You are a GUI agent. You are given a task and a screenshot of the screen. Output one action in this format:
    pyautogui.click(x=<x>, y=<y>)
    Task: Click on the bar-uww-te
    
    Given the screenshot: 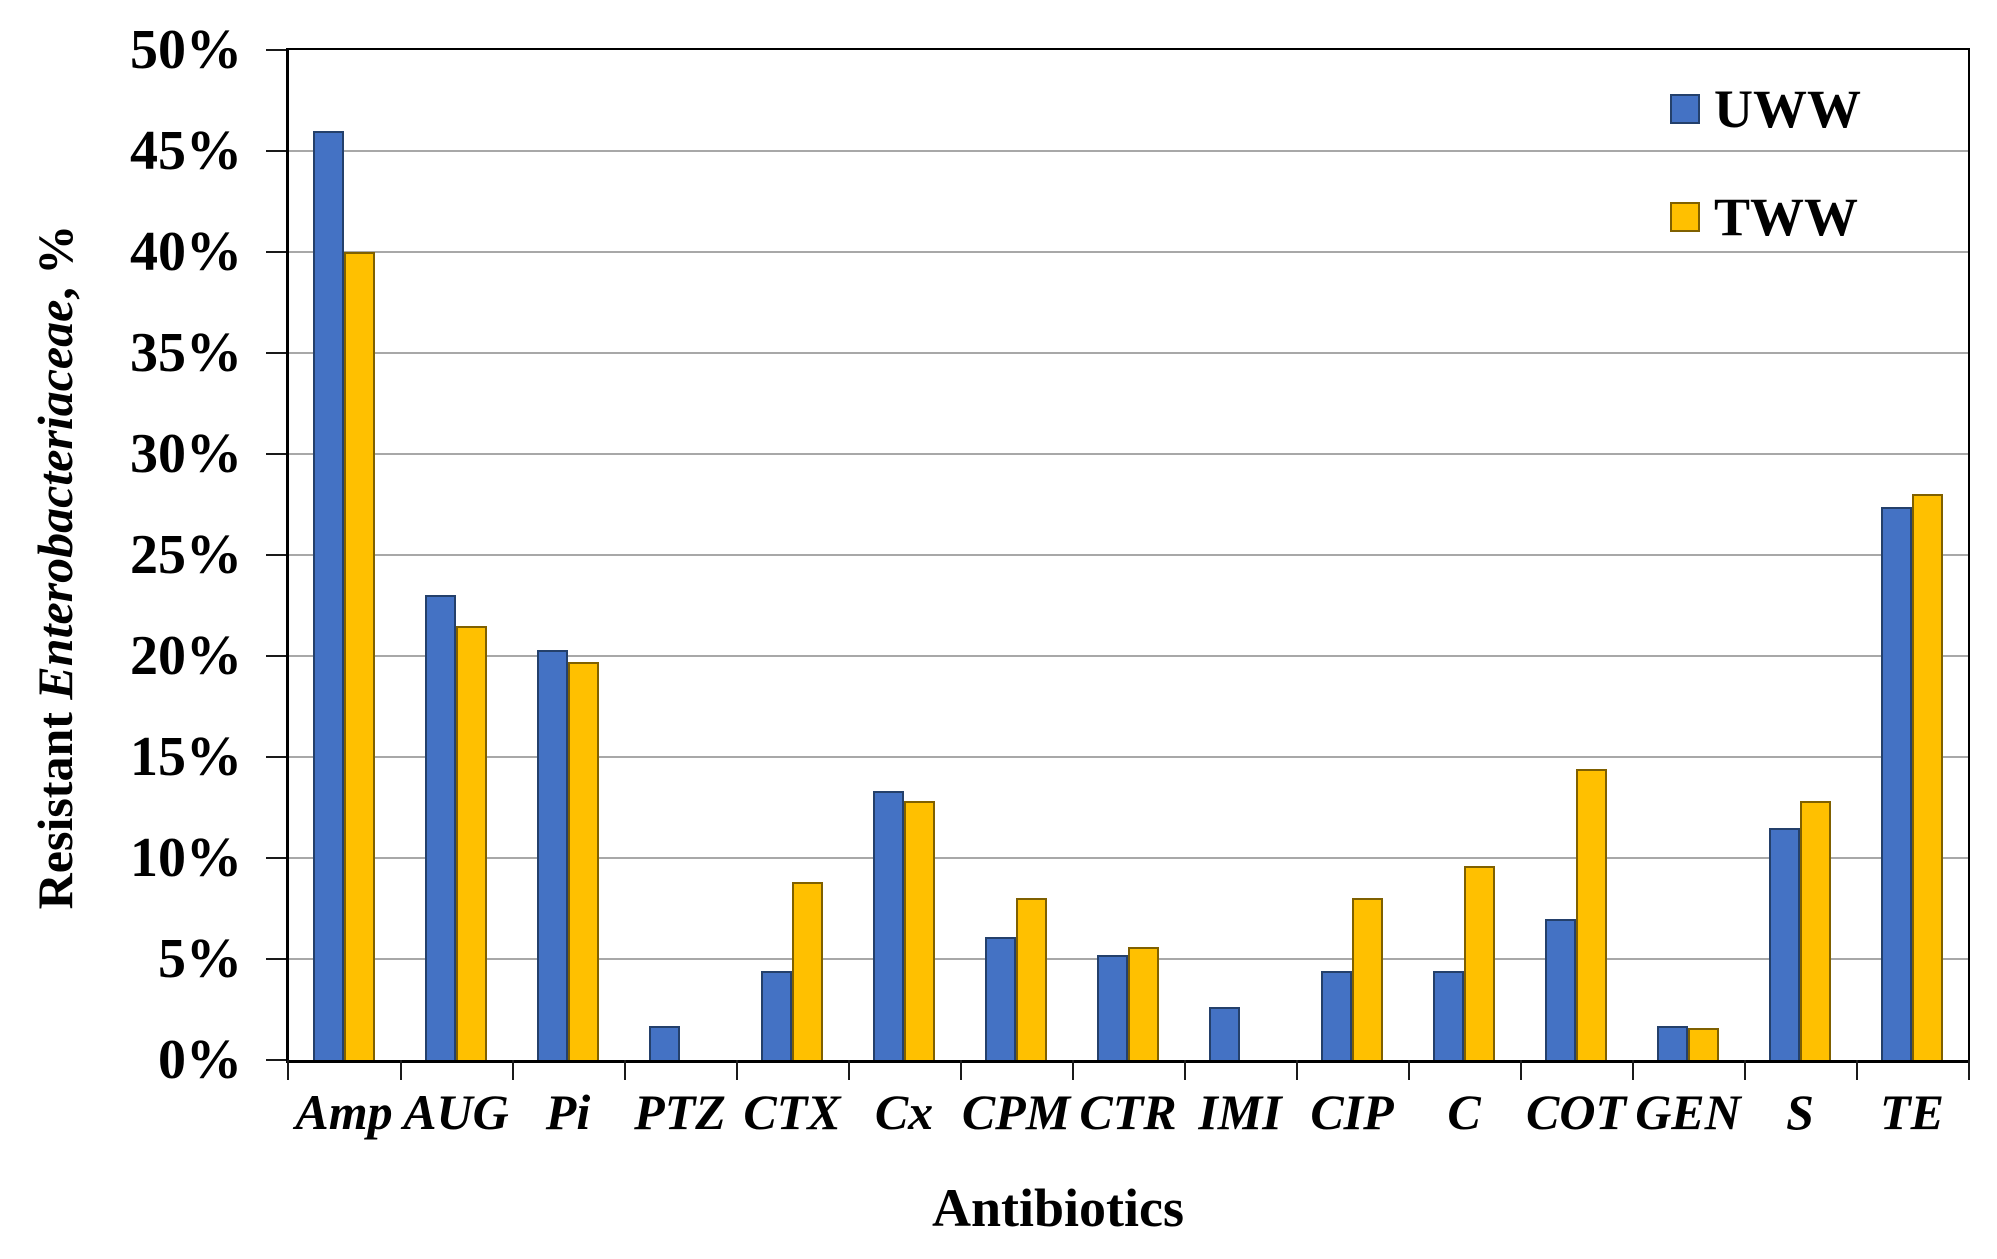 What is the action you would take?
    pyautogui.click(x=1896, y=783)
    